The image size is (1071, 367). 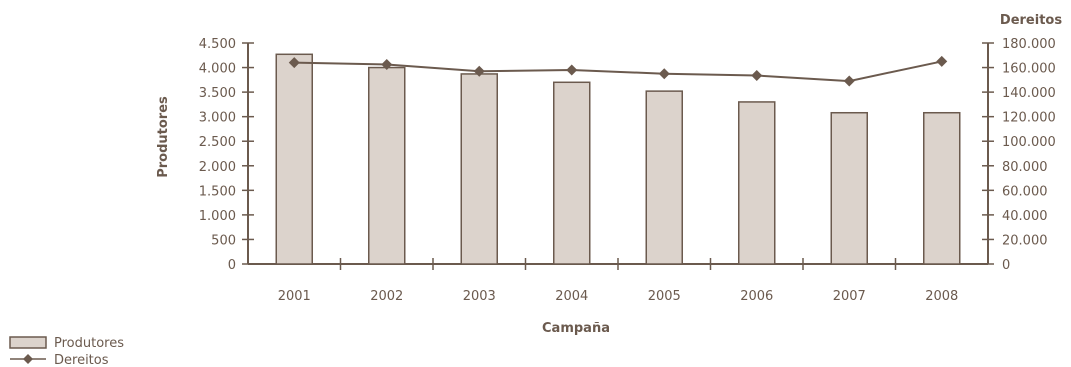 I want to click on y-left-tick-label: 2.500, so click(x=217, y=142).